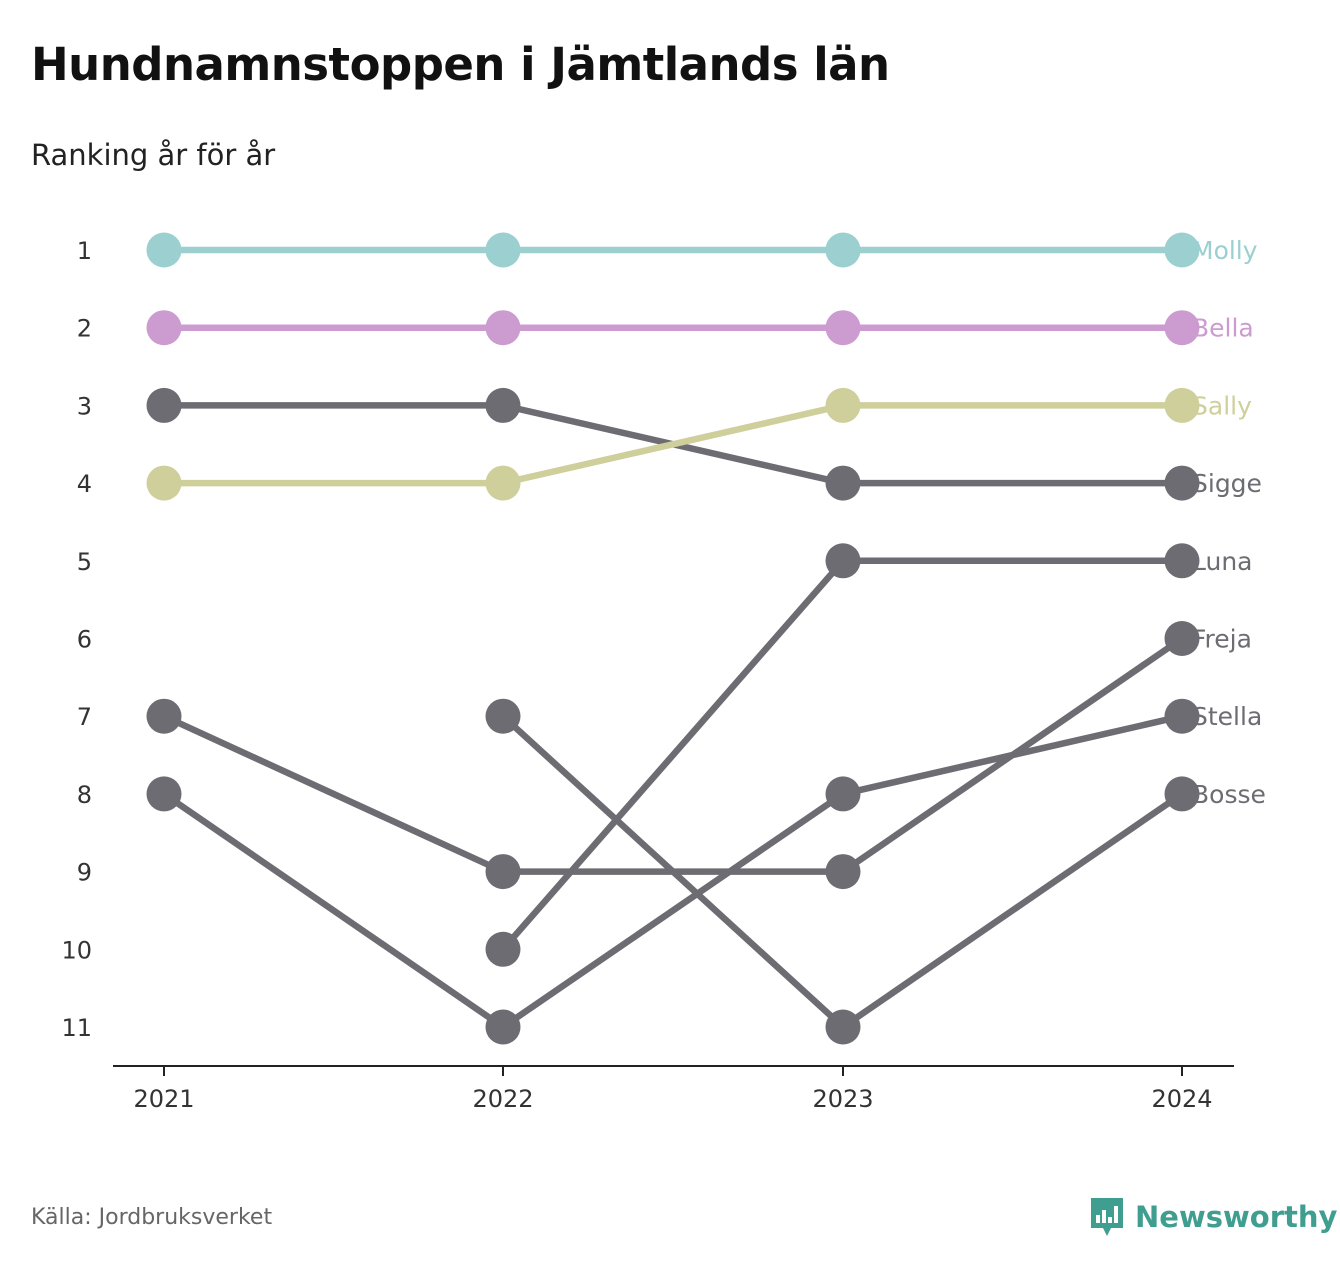 Image resolution: width=1340 pixels, height=1269 pixels. I want to click on y-axis-ticks: 1 2 3 4 5 6 7 8 9 10 11, so click(76, 639).